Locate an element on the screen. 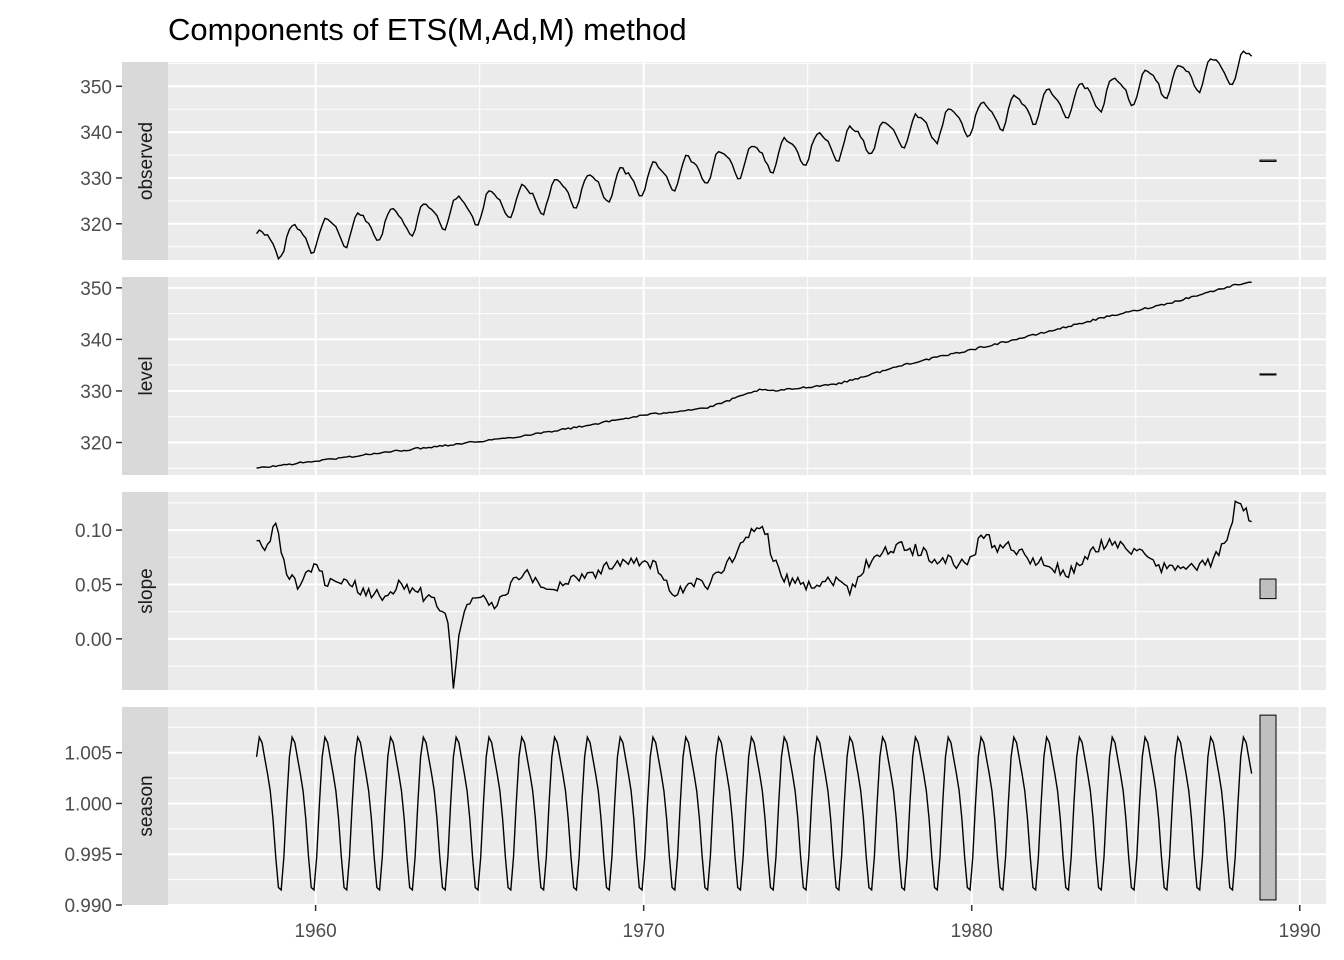 This screenshot has width=1344, height=960. scale-bar-level is located at coordinates (1268, 374).